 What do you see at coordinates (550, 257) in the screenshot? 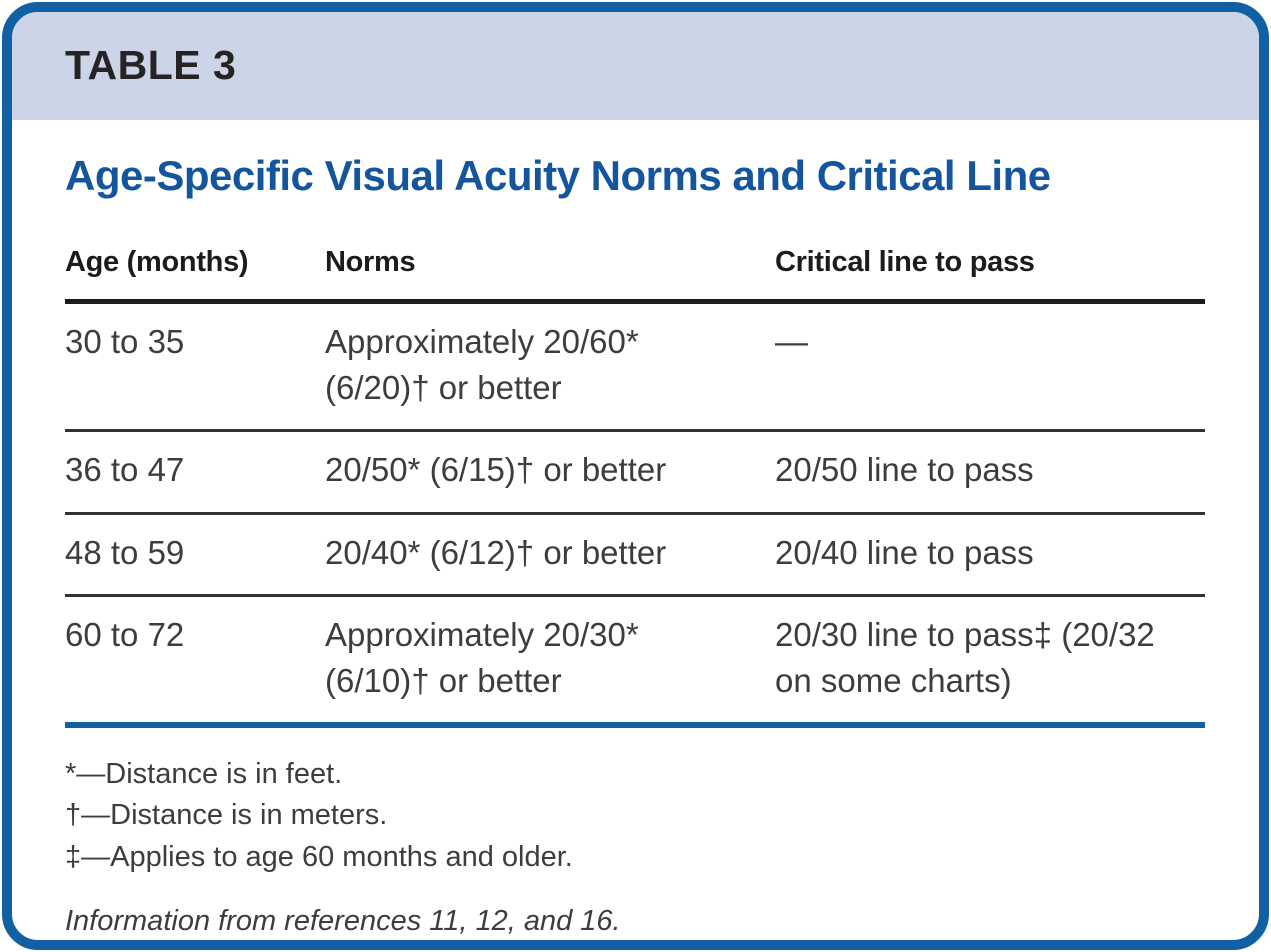
I see `column-header-norms: Norms` at bounding box center [550, 257].